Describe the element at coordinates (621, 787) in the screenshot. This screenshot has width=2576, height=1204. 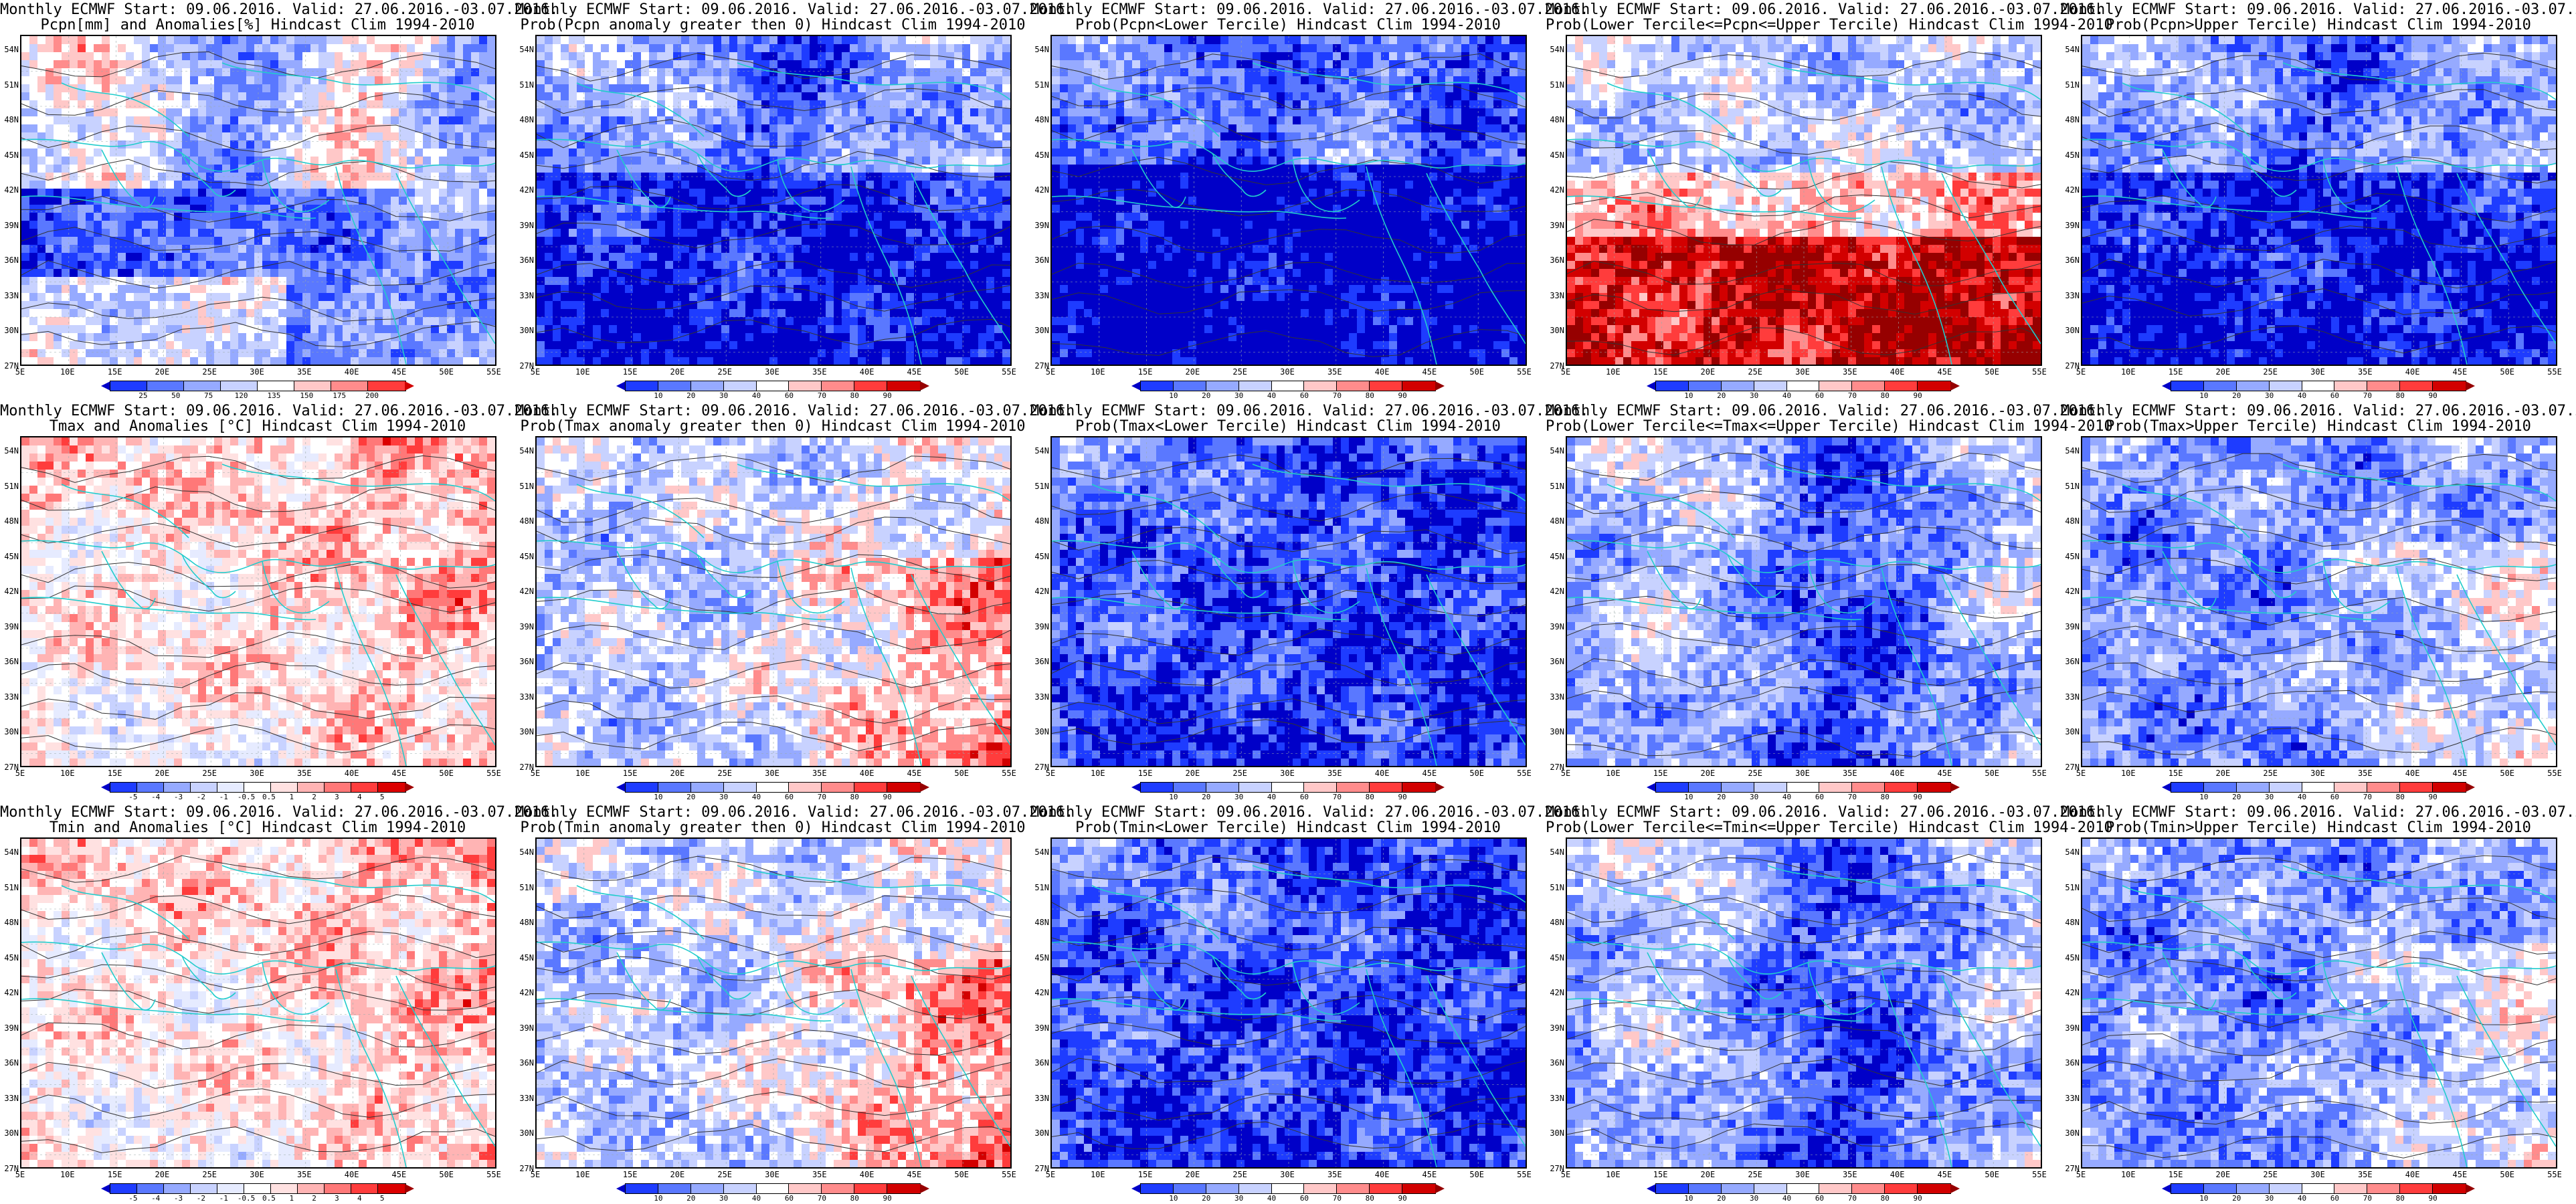
I see `colorbar-low-arrow` at that location.